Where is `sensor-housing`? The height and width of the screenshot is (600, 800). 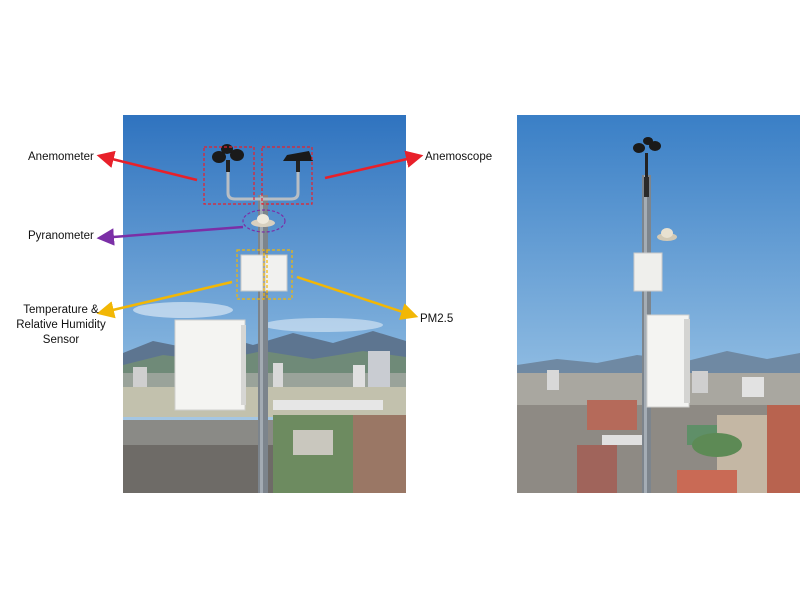
sensor-housing is located at coordinates (648, 272).